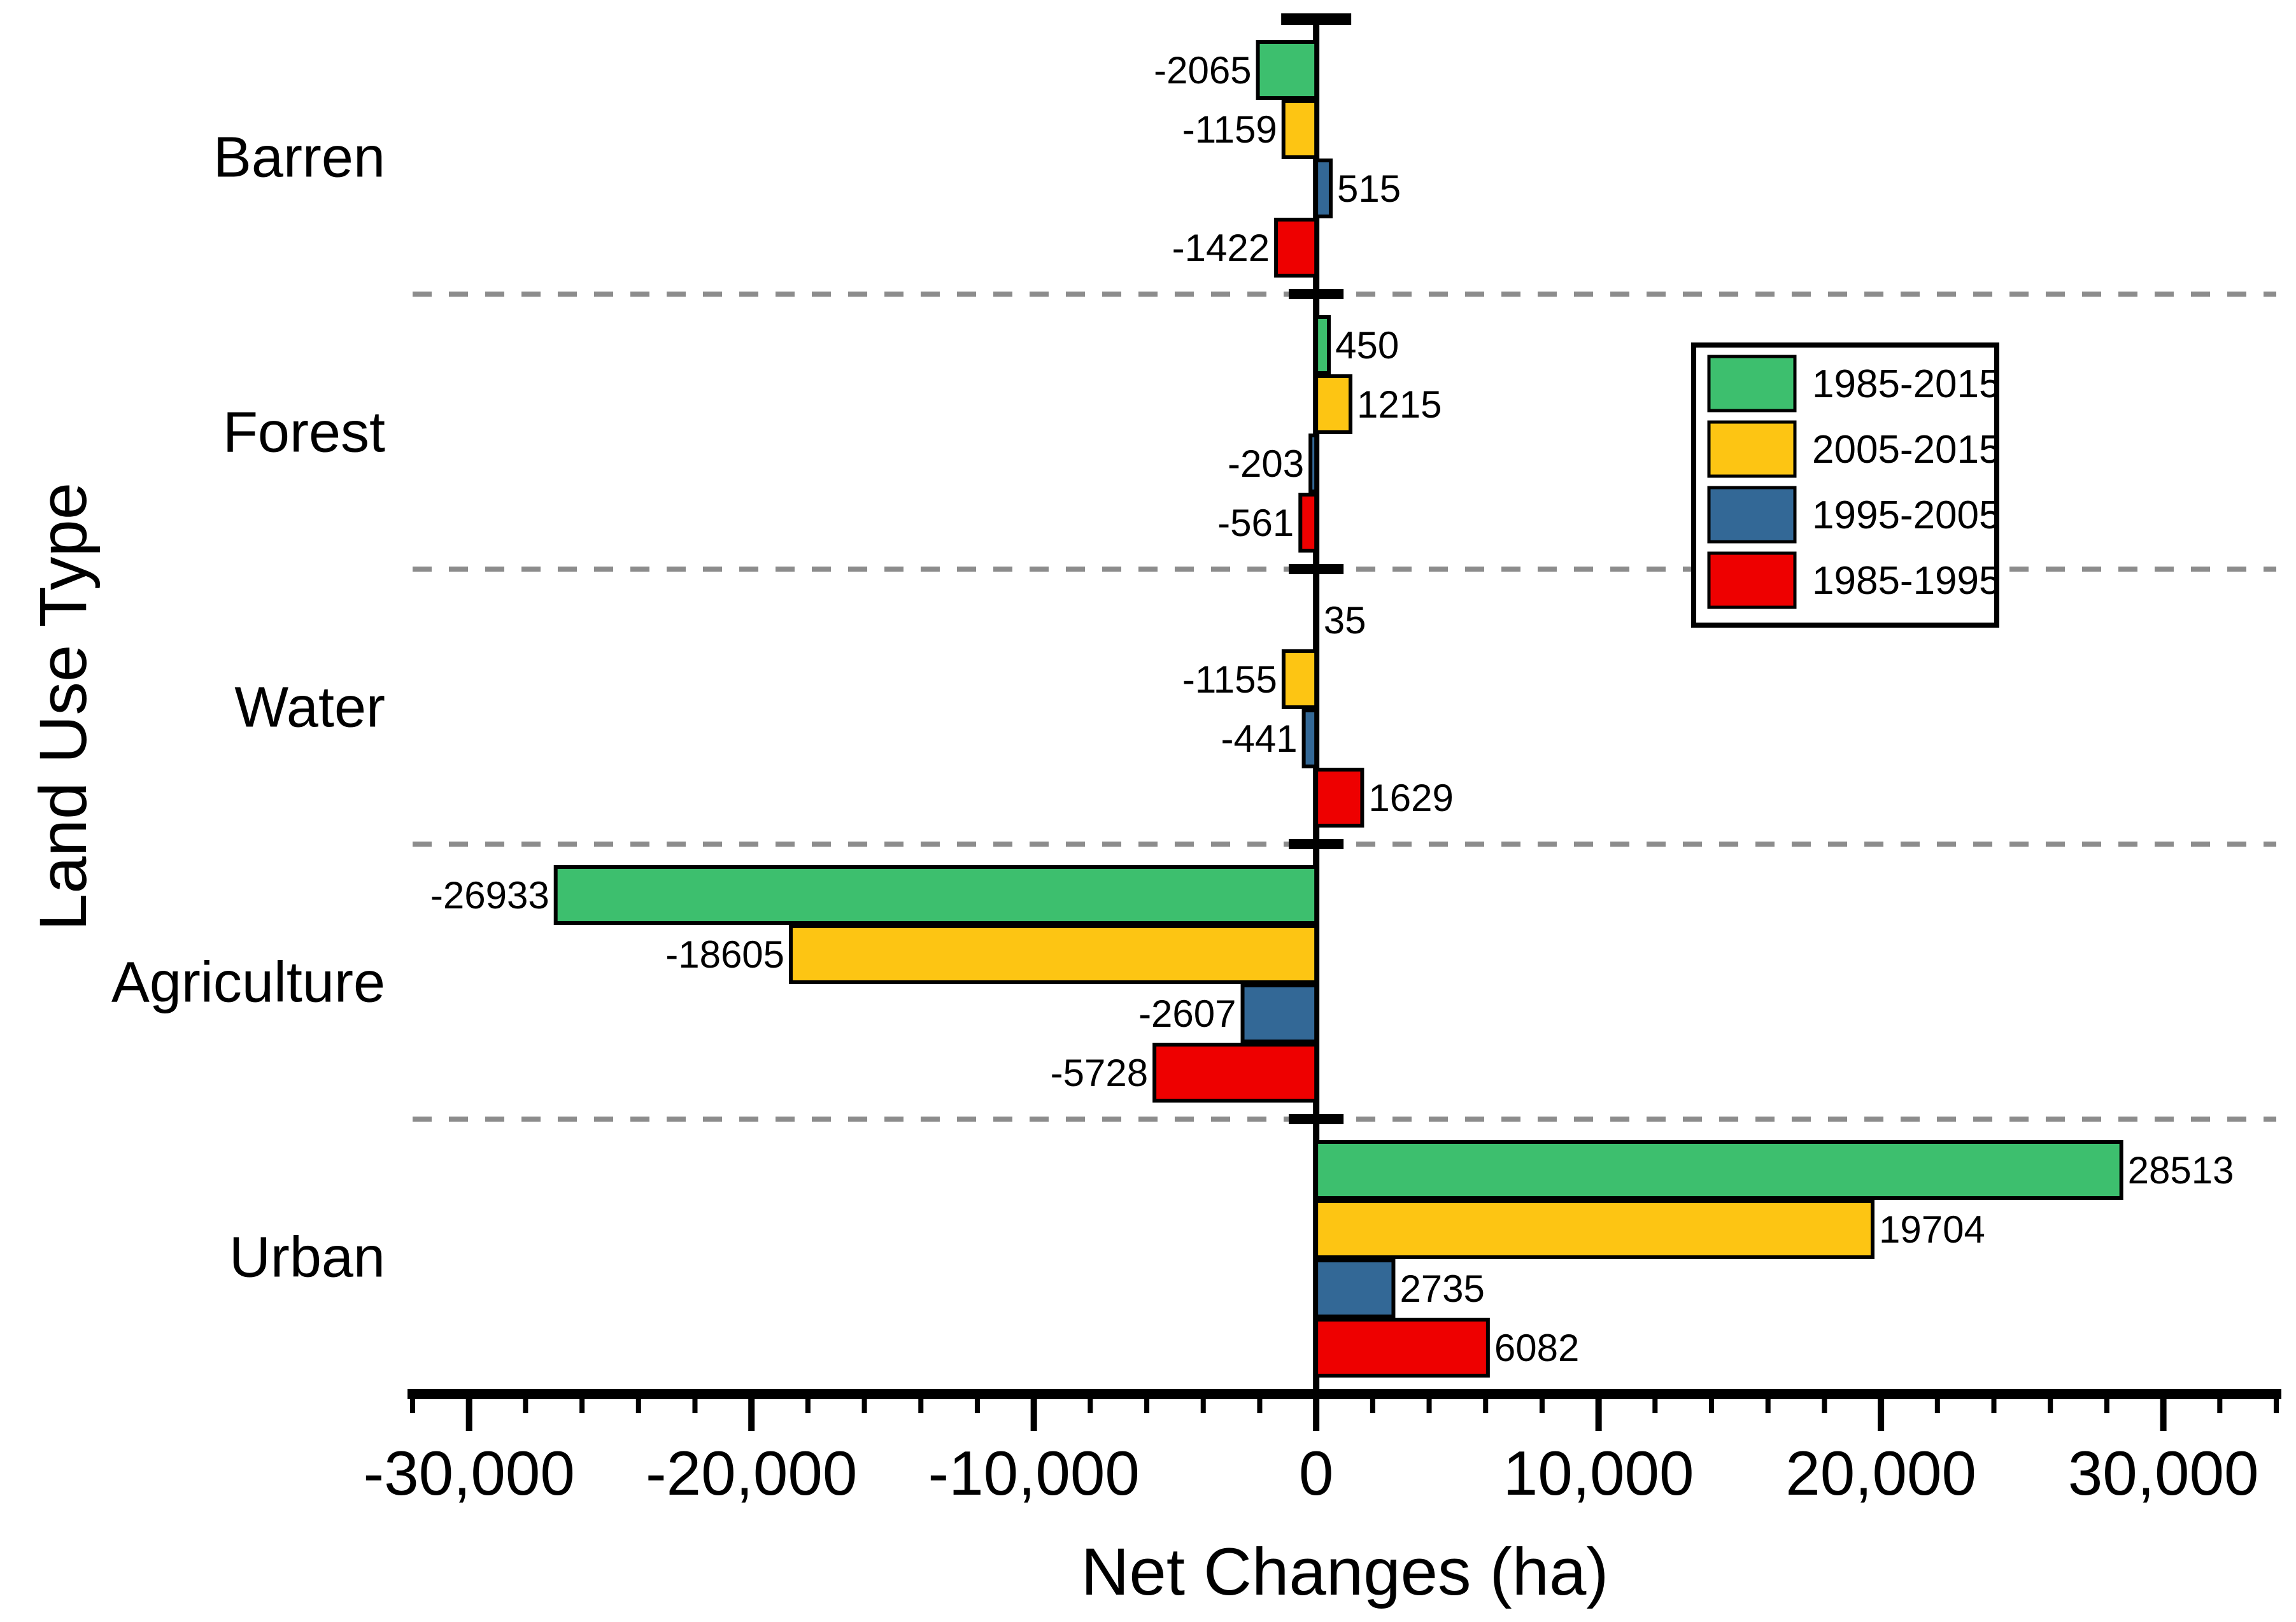  What do you see at coordinates (304, 433) in the screenshot?
I see `category-label-forest: Forest` at bounding box center [304, 433].